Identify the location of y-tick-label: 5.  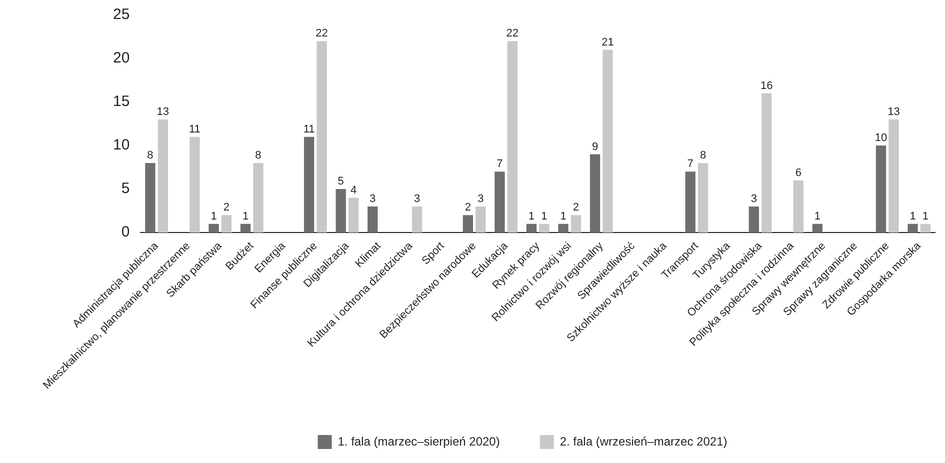
(125, 189).